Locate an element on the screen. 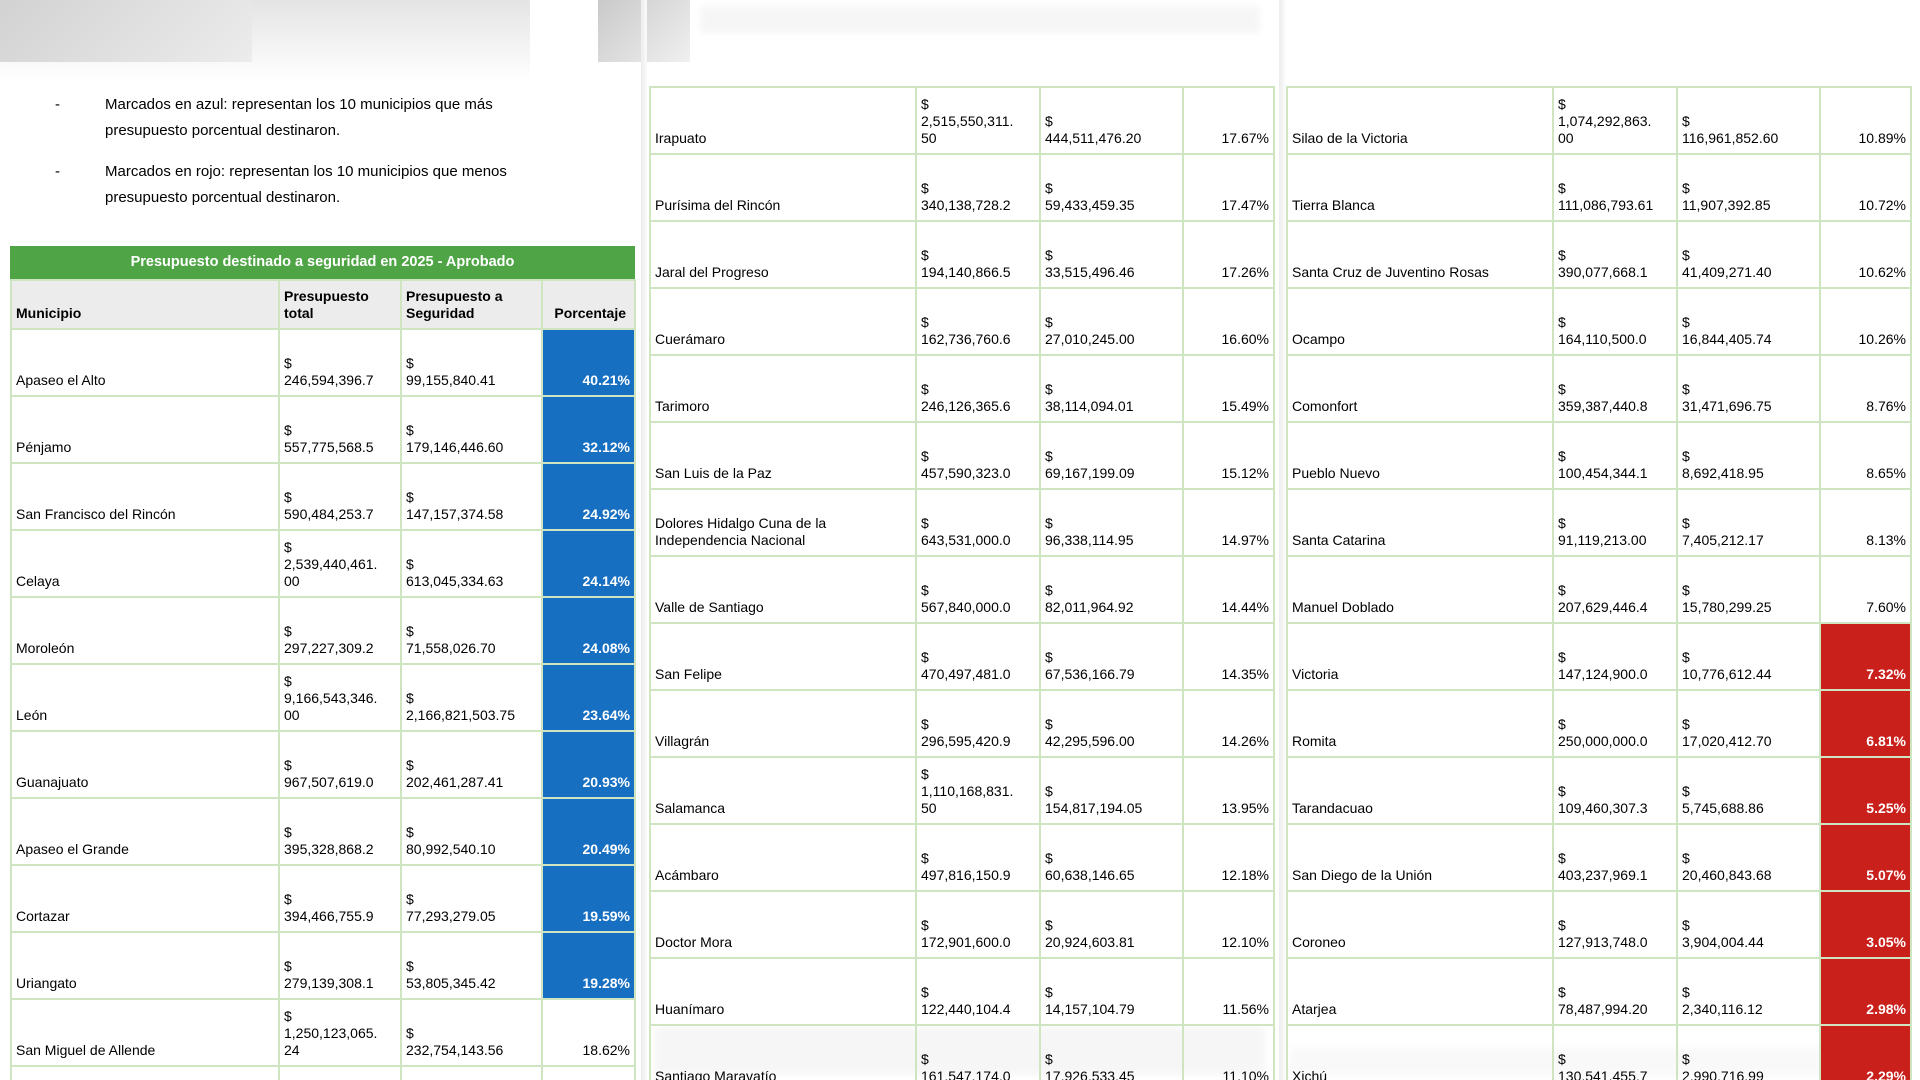  table-row: Xichú $ 130,541,455.7 $ 2,990,716.99 2.29% is located at coordinates (1599, 1052).